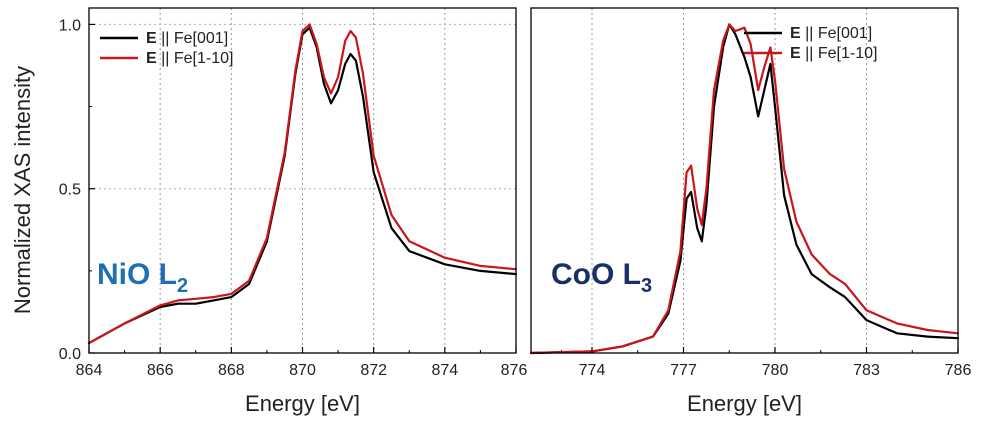 This screenshot has height=421, width=987. Describe the element at coordinates (89, 370) in the screenshot. I see `x-tick-label: 864` at that location.